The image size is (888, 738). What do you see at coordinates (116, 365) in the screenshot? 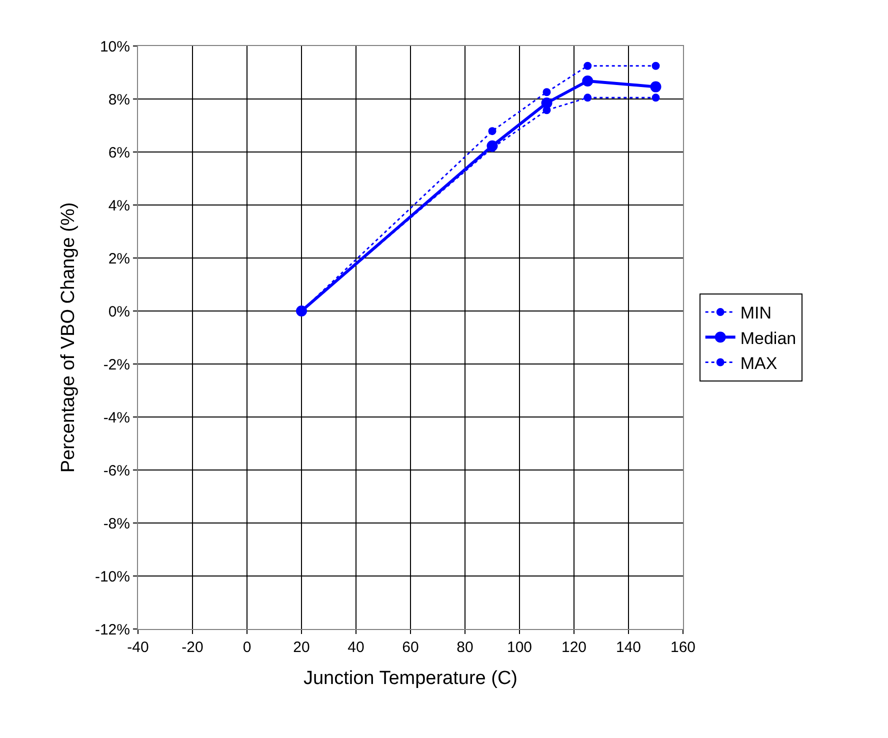
I see `y-tick-label: -2%` at bounding box center [116, 365].